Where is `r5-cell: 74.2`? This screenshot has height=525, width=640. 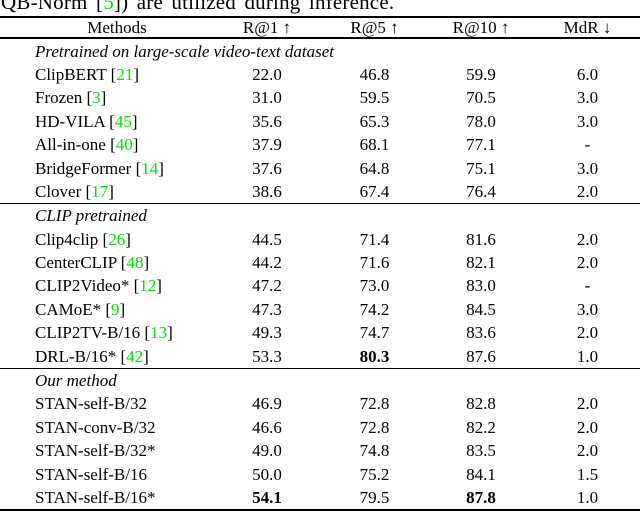 r5-cell: 74.2 is located at coordinates (374, 309).